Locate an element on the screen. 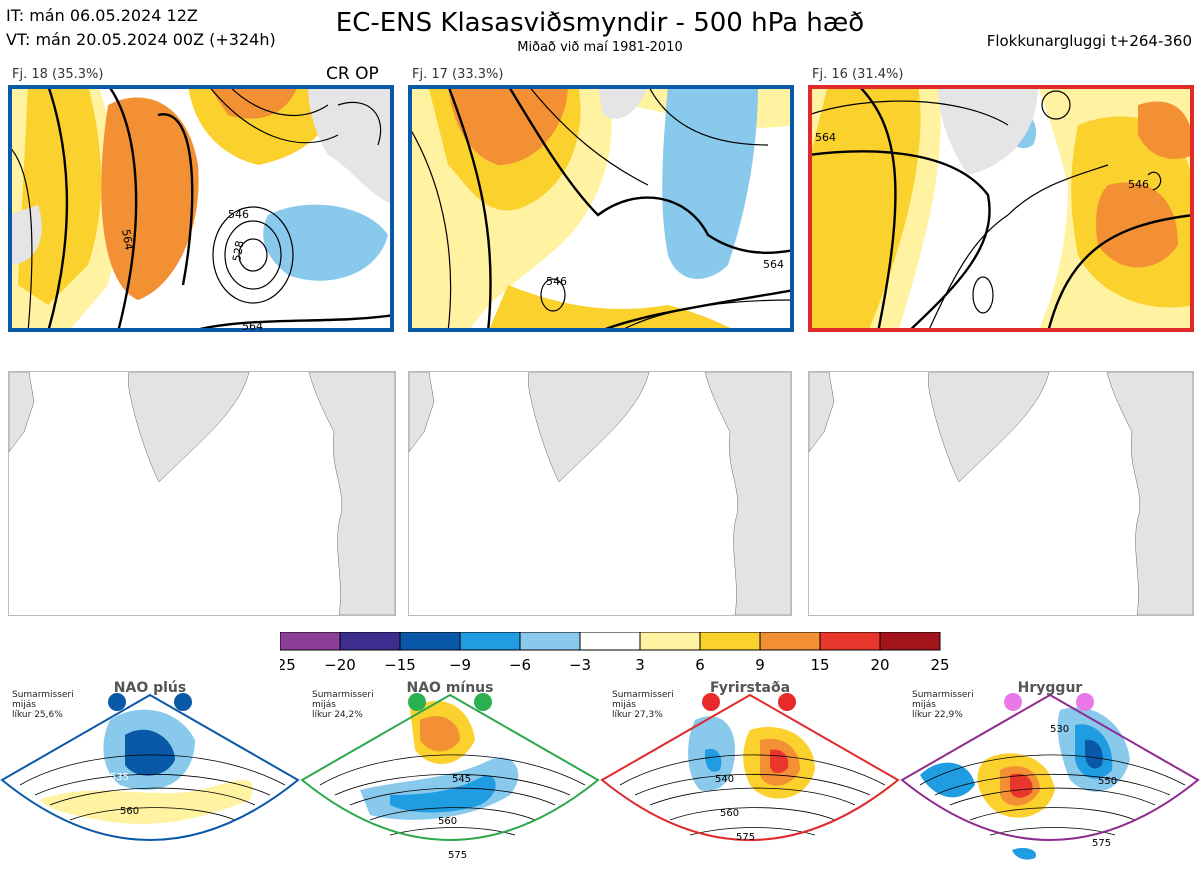 This screenshot has width=1200, height=871. contour-label: 540 is located at coordinates (724, 779).